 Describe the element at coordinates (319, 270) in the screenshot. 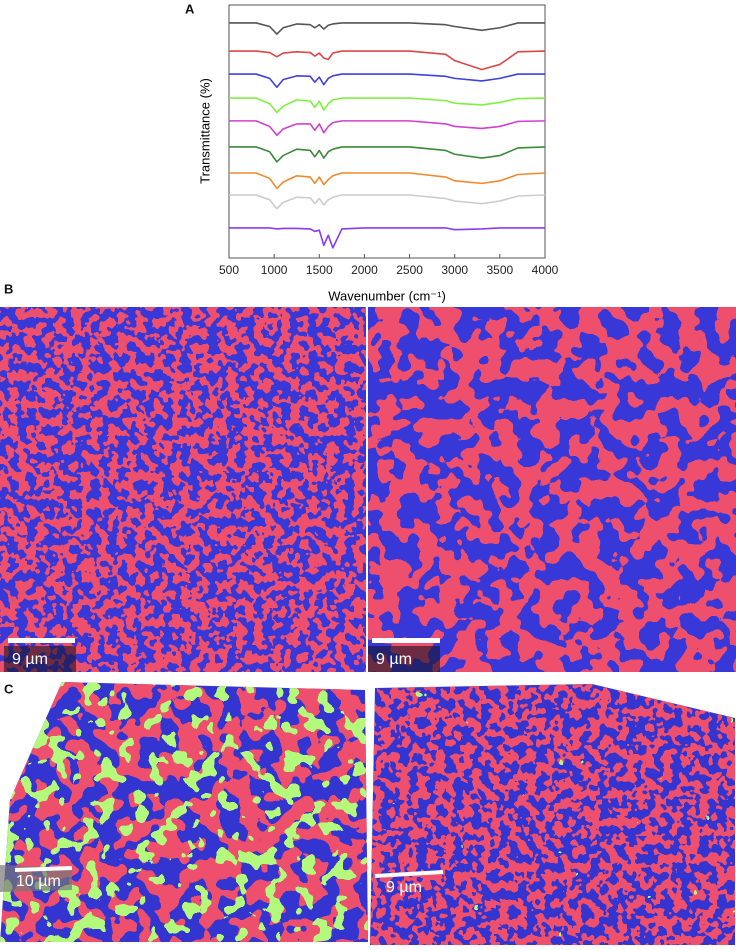

I see `x-tick-label: 1500` at that location.